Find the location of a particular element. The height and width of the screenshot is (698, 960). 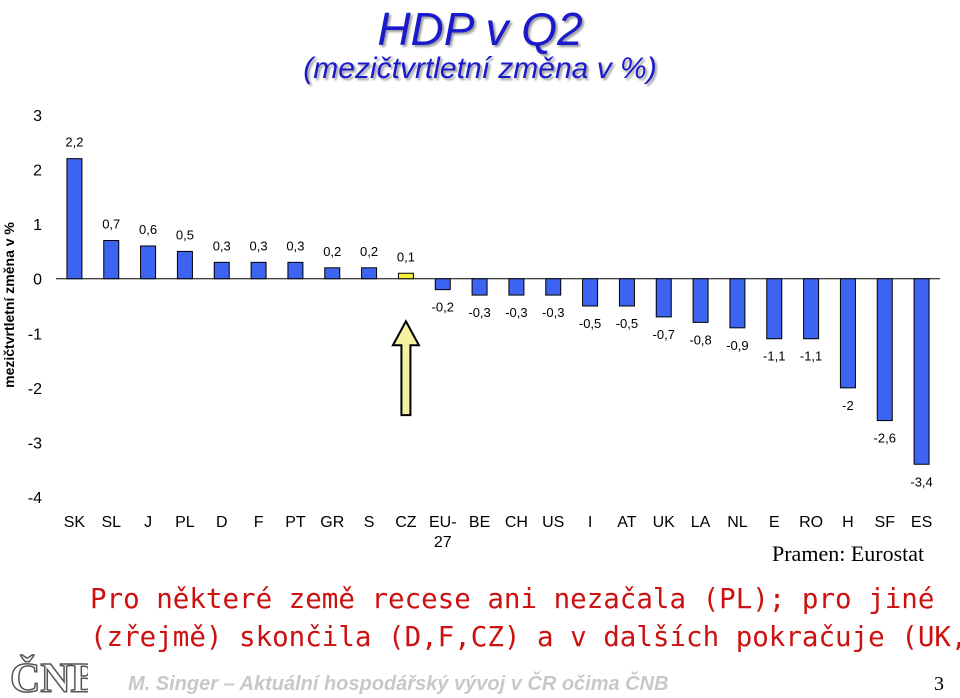

x-tick-label: UK is located at coordinates (664, 522).